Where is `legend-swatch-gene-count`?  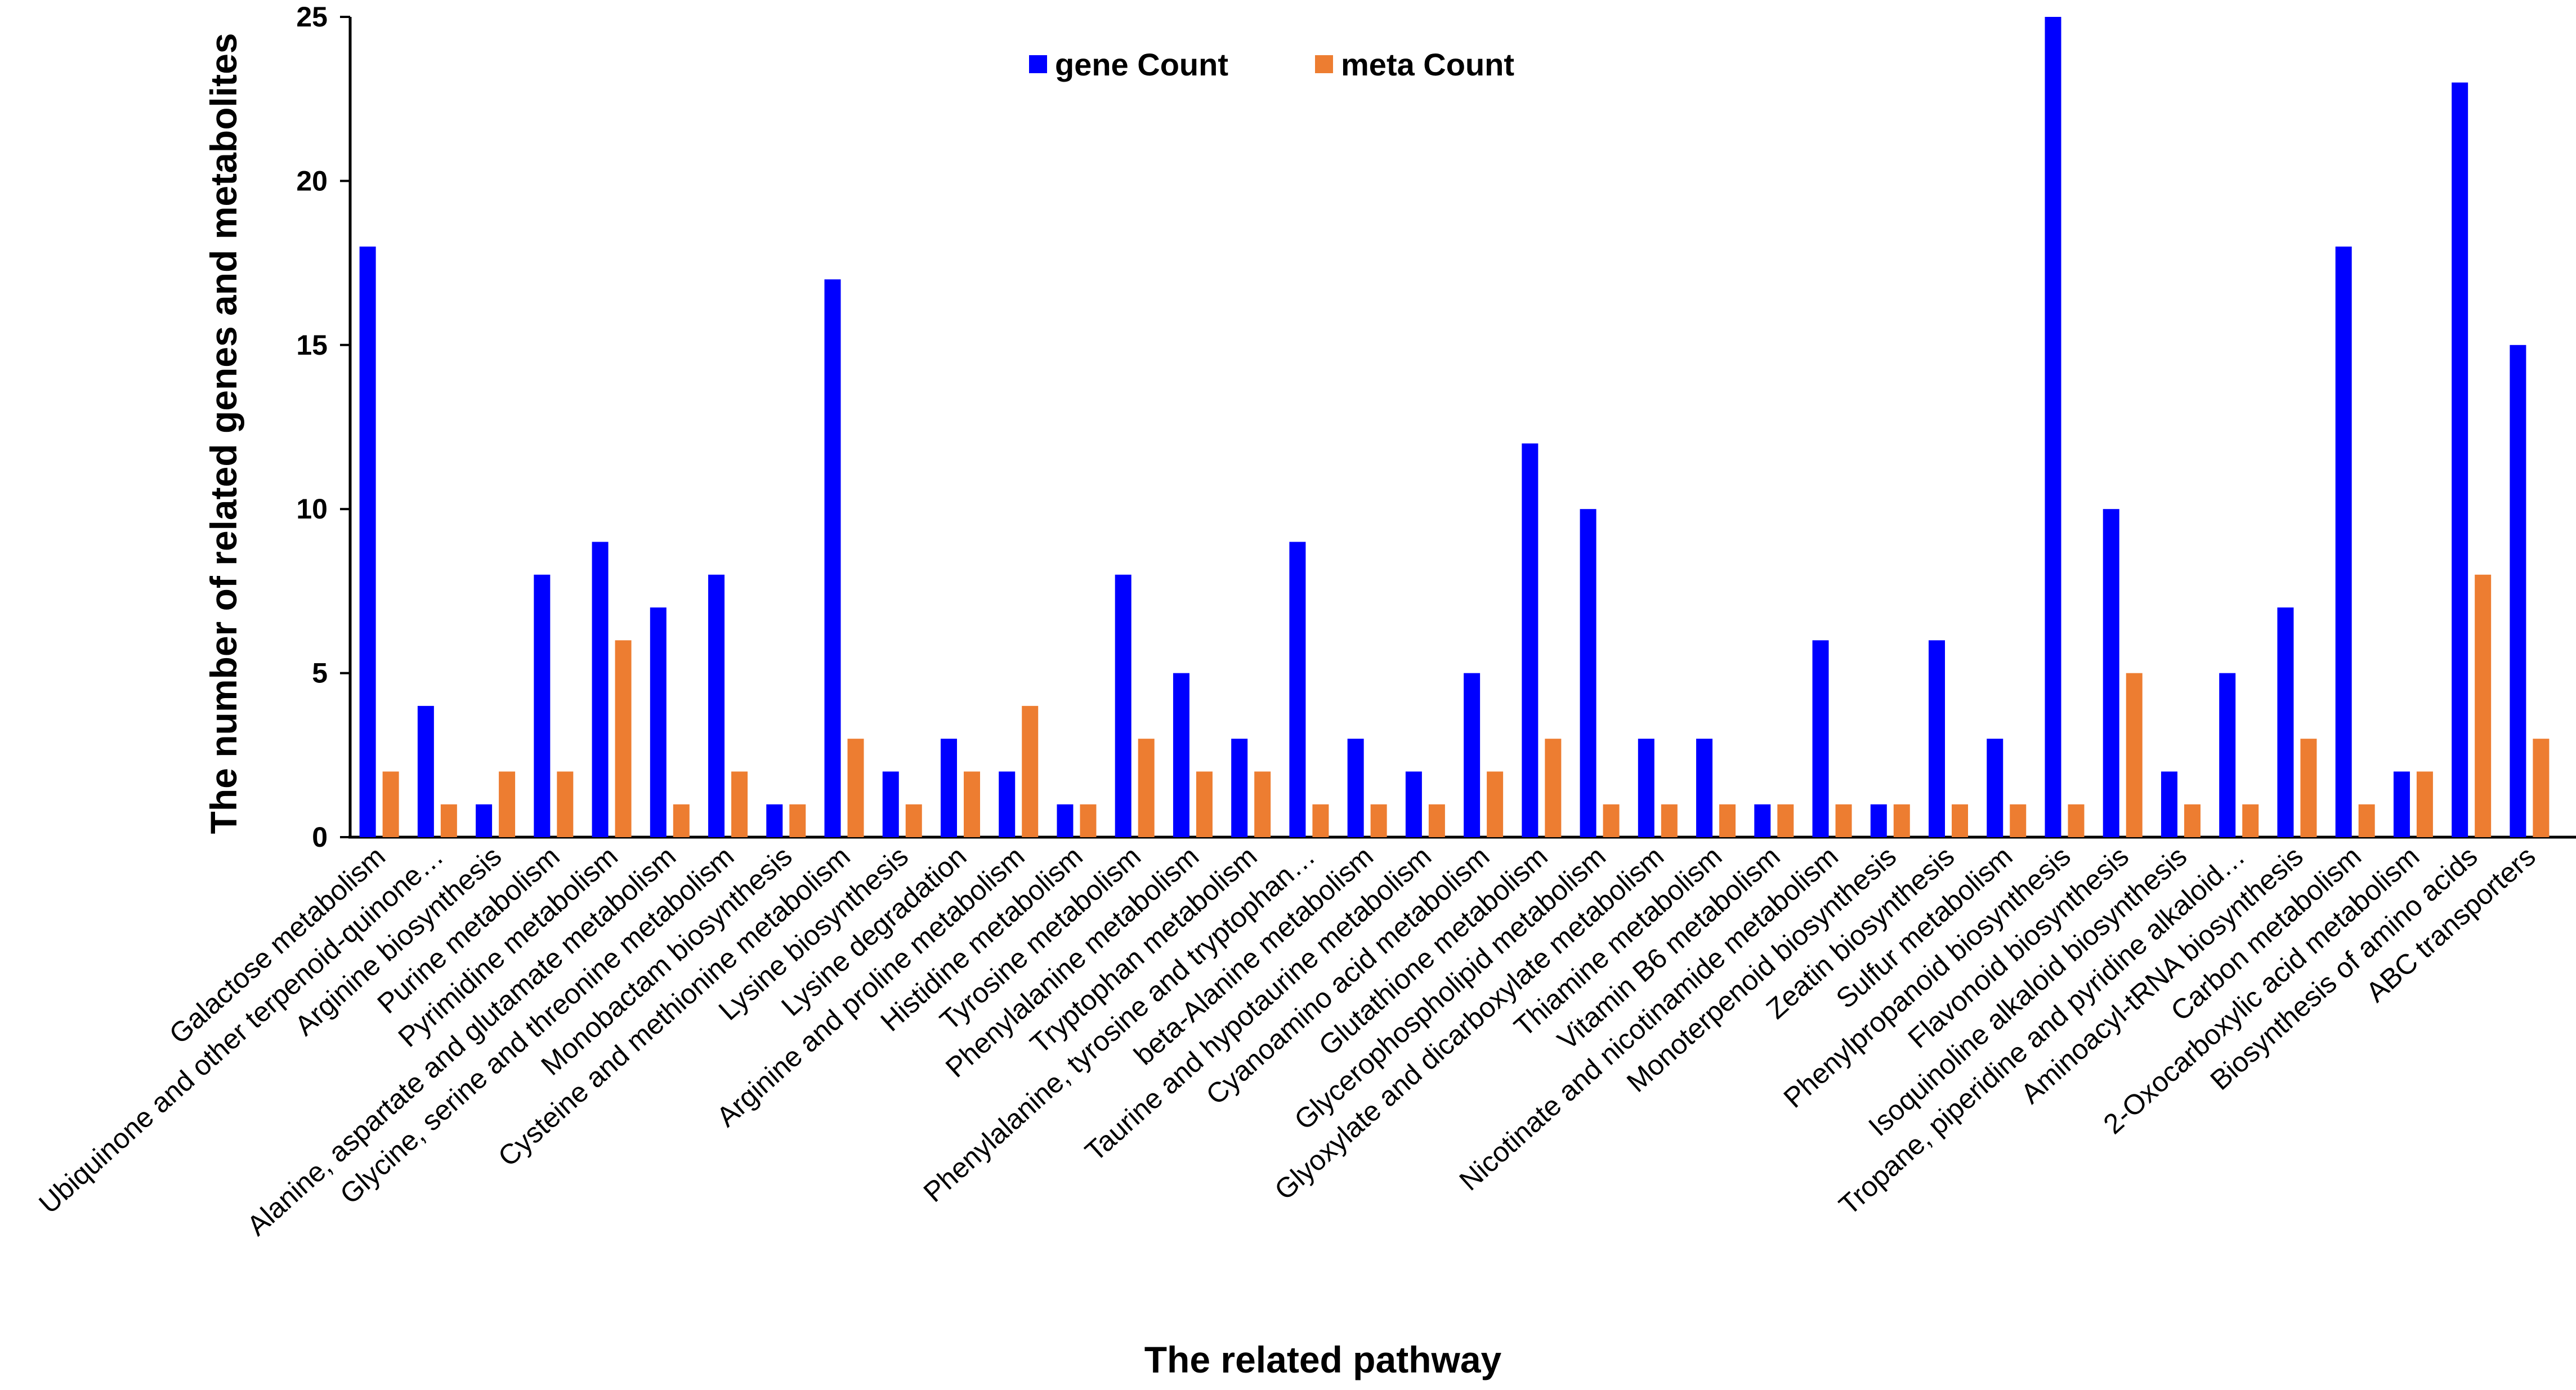 legend-swatch-gene-count is located at coordinates (1038, 64).